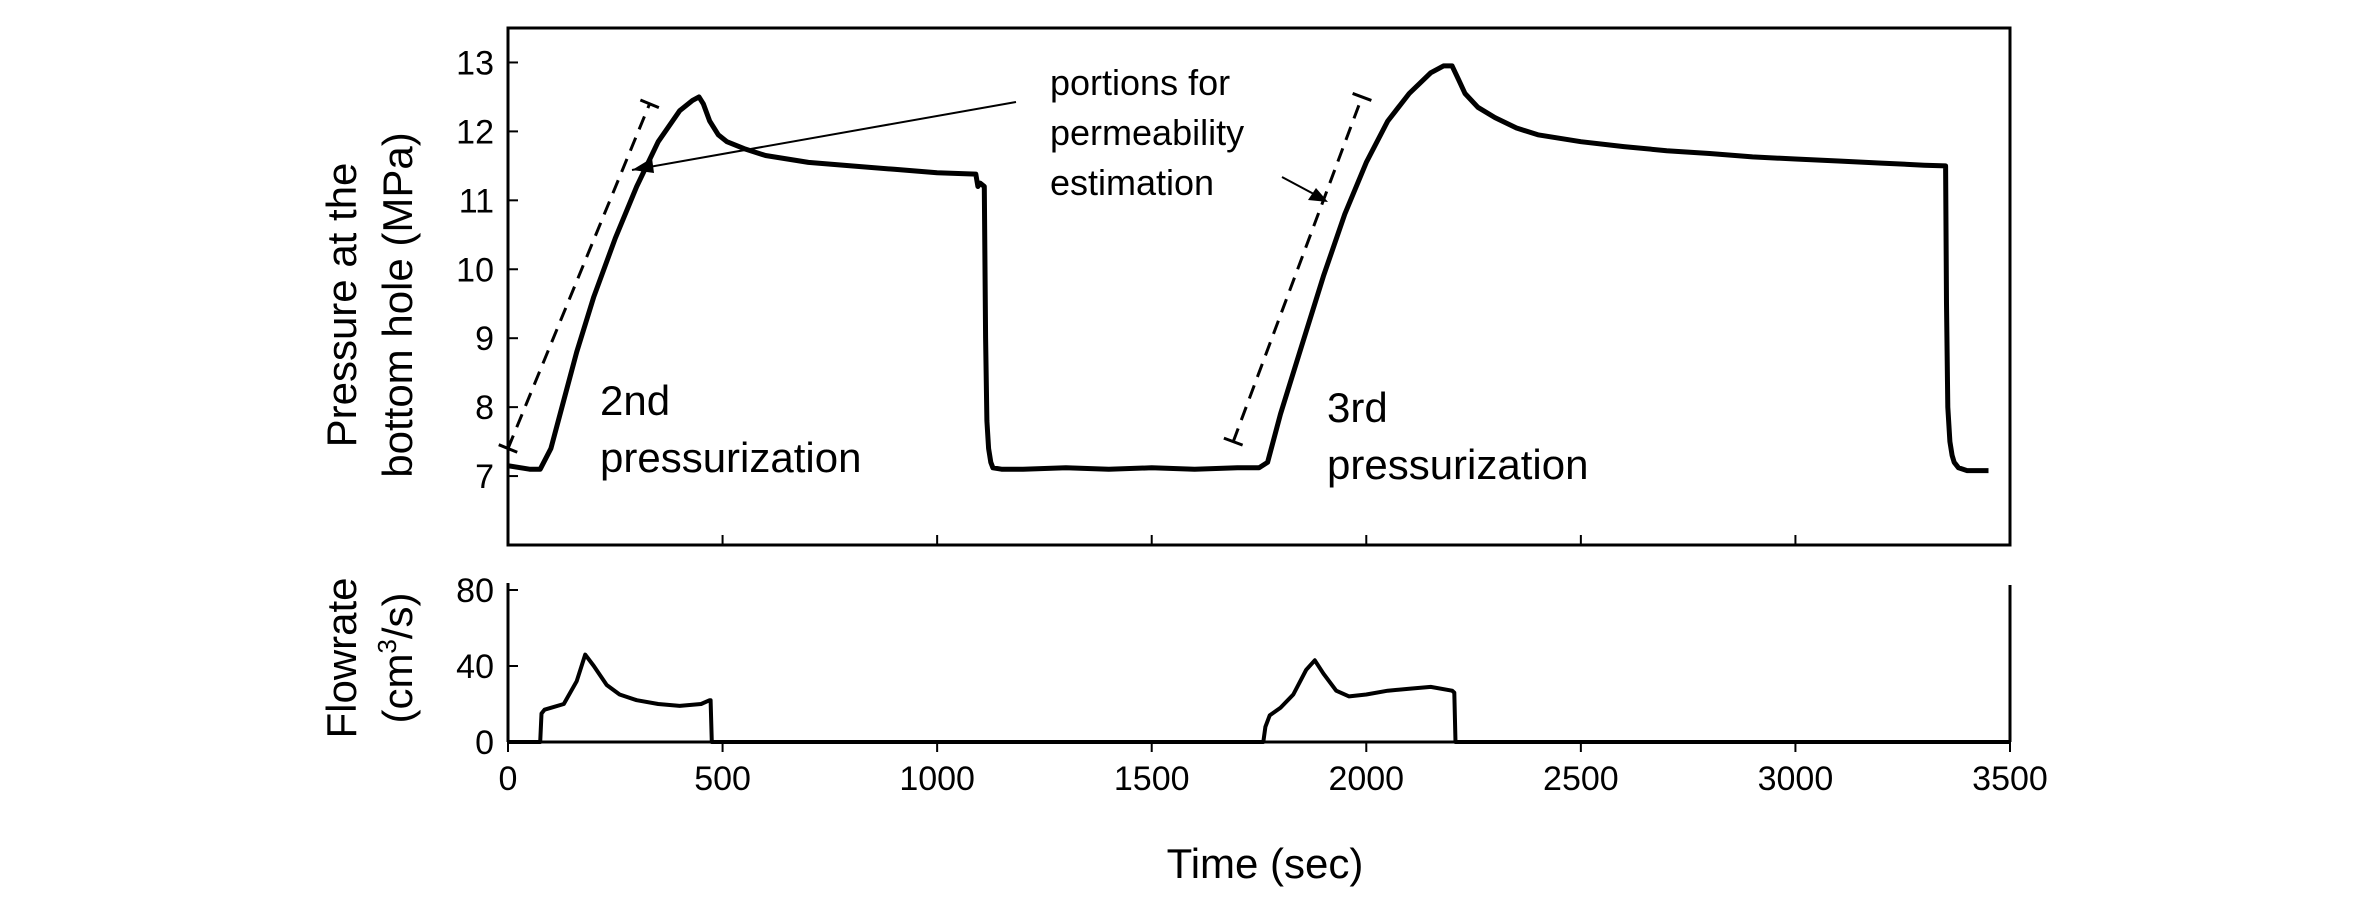 The width and height of the screenshot is (2362, 912). What do you see at coordinates (341, 305) in the screenshot?
I see `pressure-y-axis-title-line1: Pressure at the` at bounding box center [341, 305].